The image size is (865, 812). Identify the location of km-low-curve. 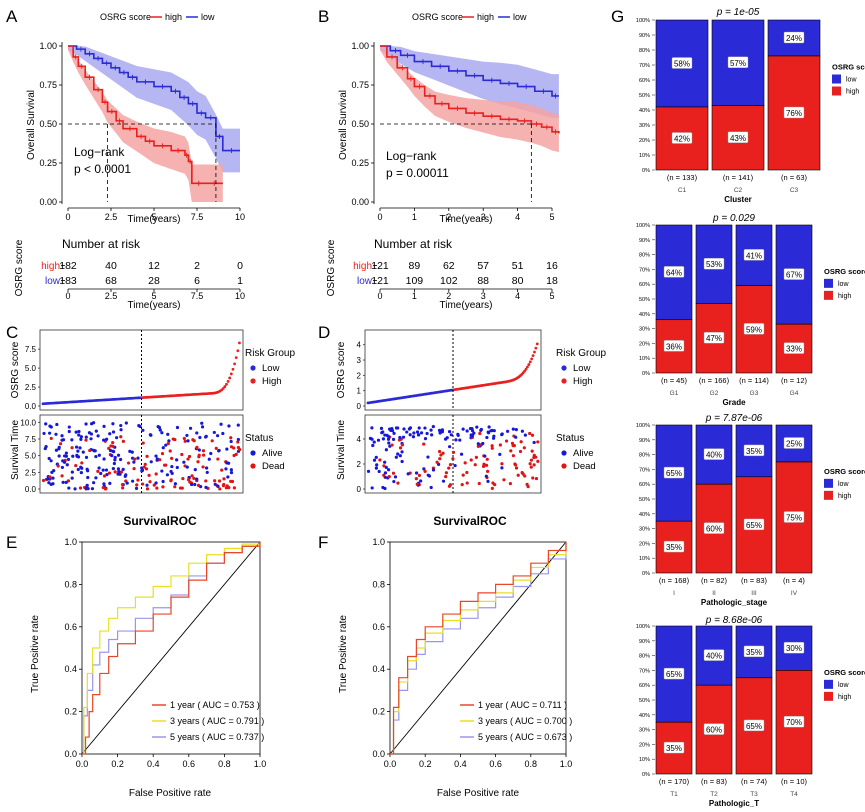
(469, 71).